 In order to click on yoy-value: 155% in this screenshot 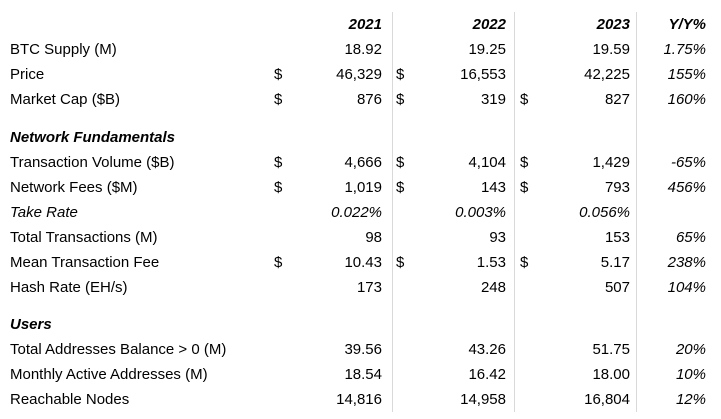, I will do `click(686, 74)`.